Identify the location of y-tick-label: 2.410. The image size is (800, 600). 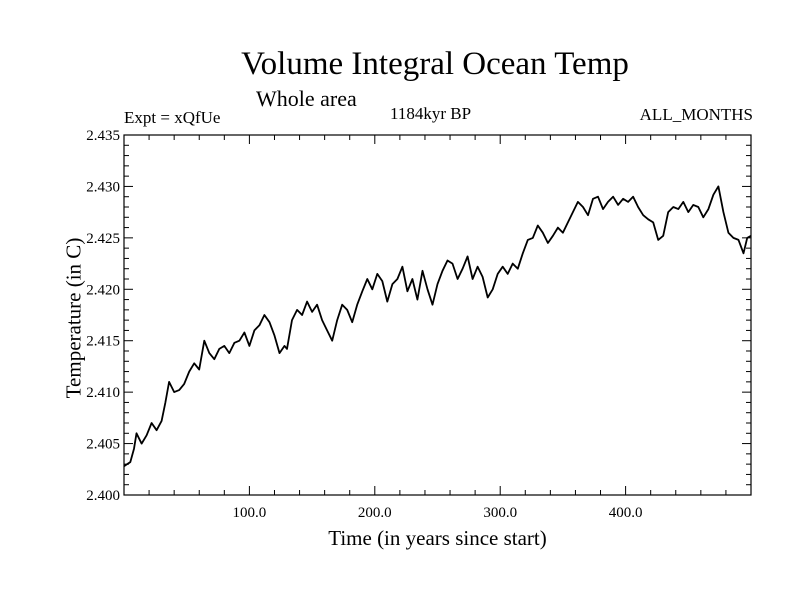
(103, 393).